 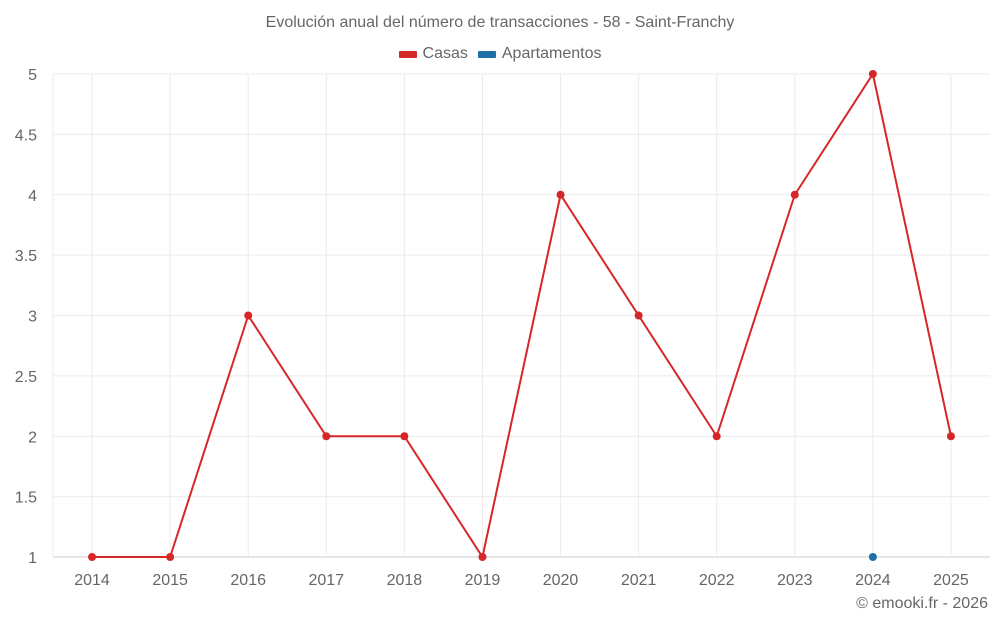 I want to click on y-tick-label: 1, so click(x=32, y=558).